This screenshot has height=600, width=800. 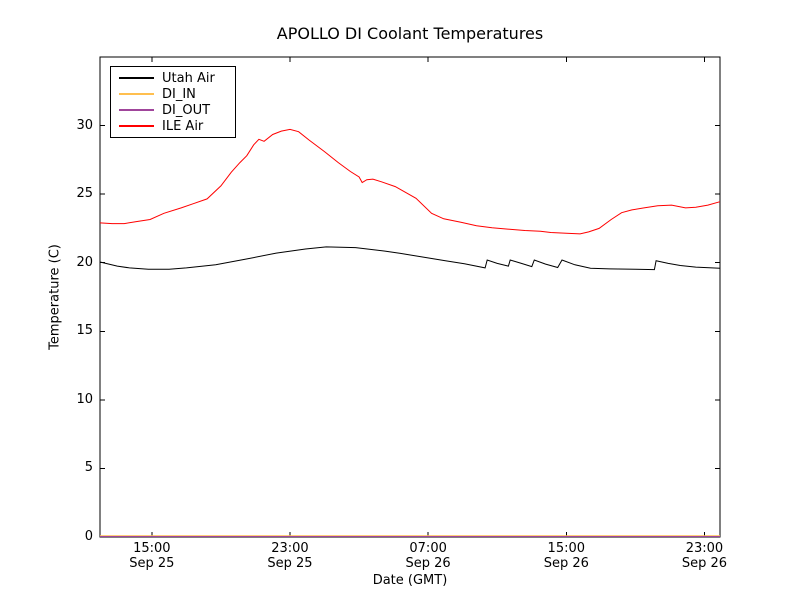 What do you see at coordinates (183, 126) in the screenshot?
I see `legend-label: ILE Air` at bounding box center [183, 126].